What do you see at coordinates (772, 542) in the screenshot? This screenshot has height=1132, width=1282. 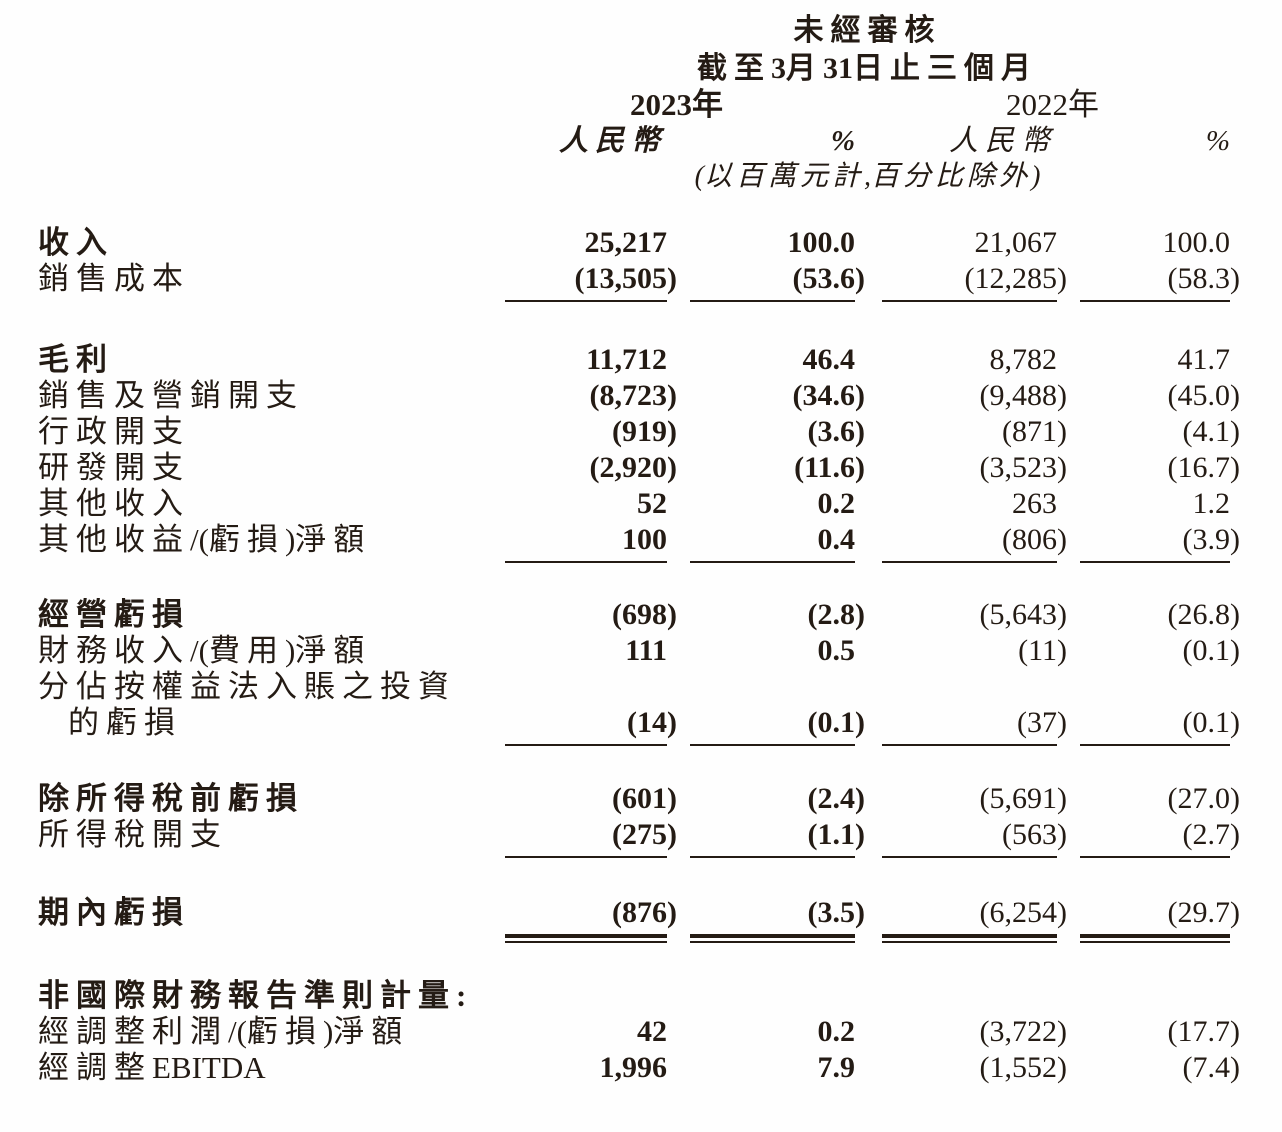 I see `cell-2023-pct: 0.4` at bounding box center [772, 542].